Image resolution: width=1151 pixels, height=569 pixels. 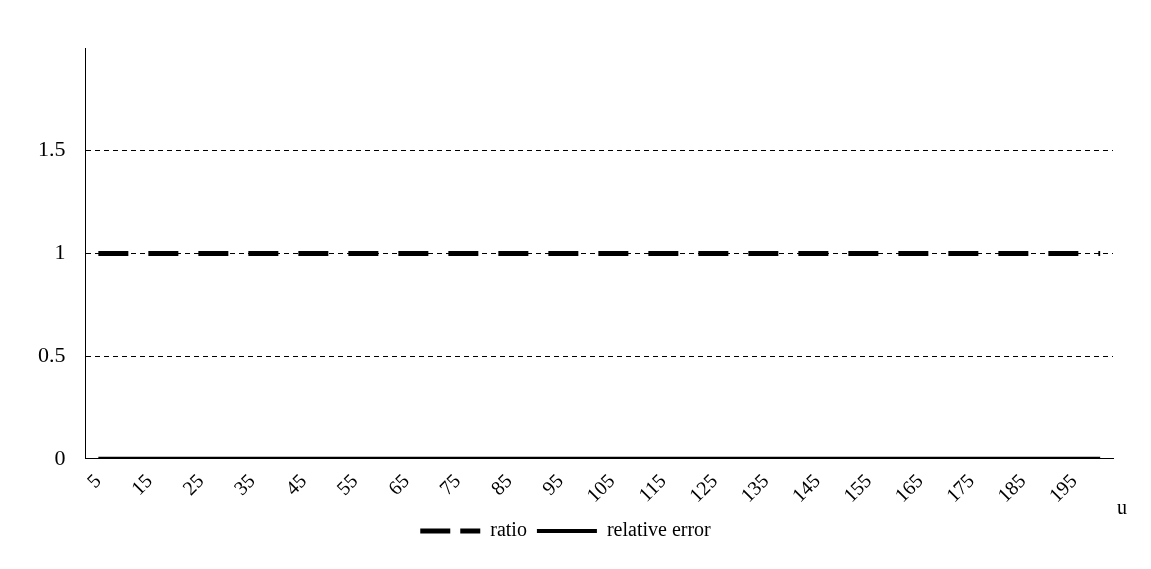 I want to click on x-tick-label: 135, so click(x=754, y=488).